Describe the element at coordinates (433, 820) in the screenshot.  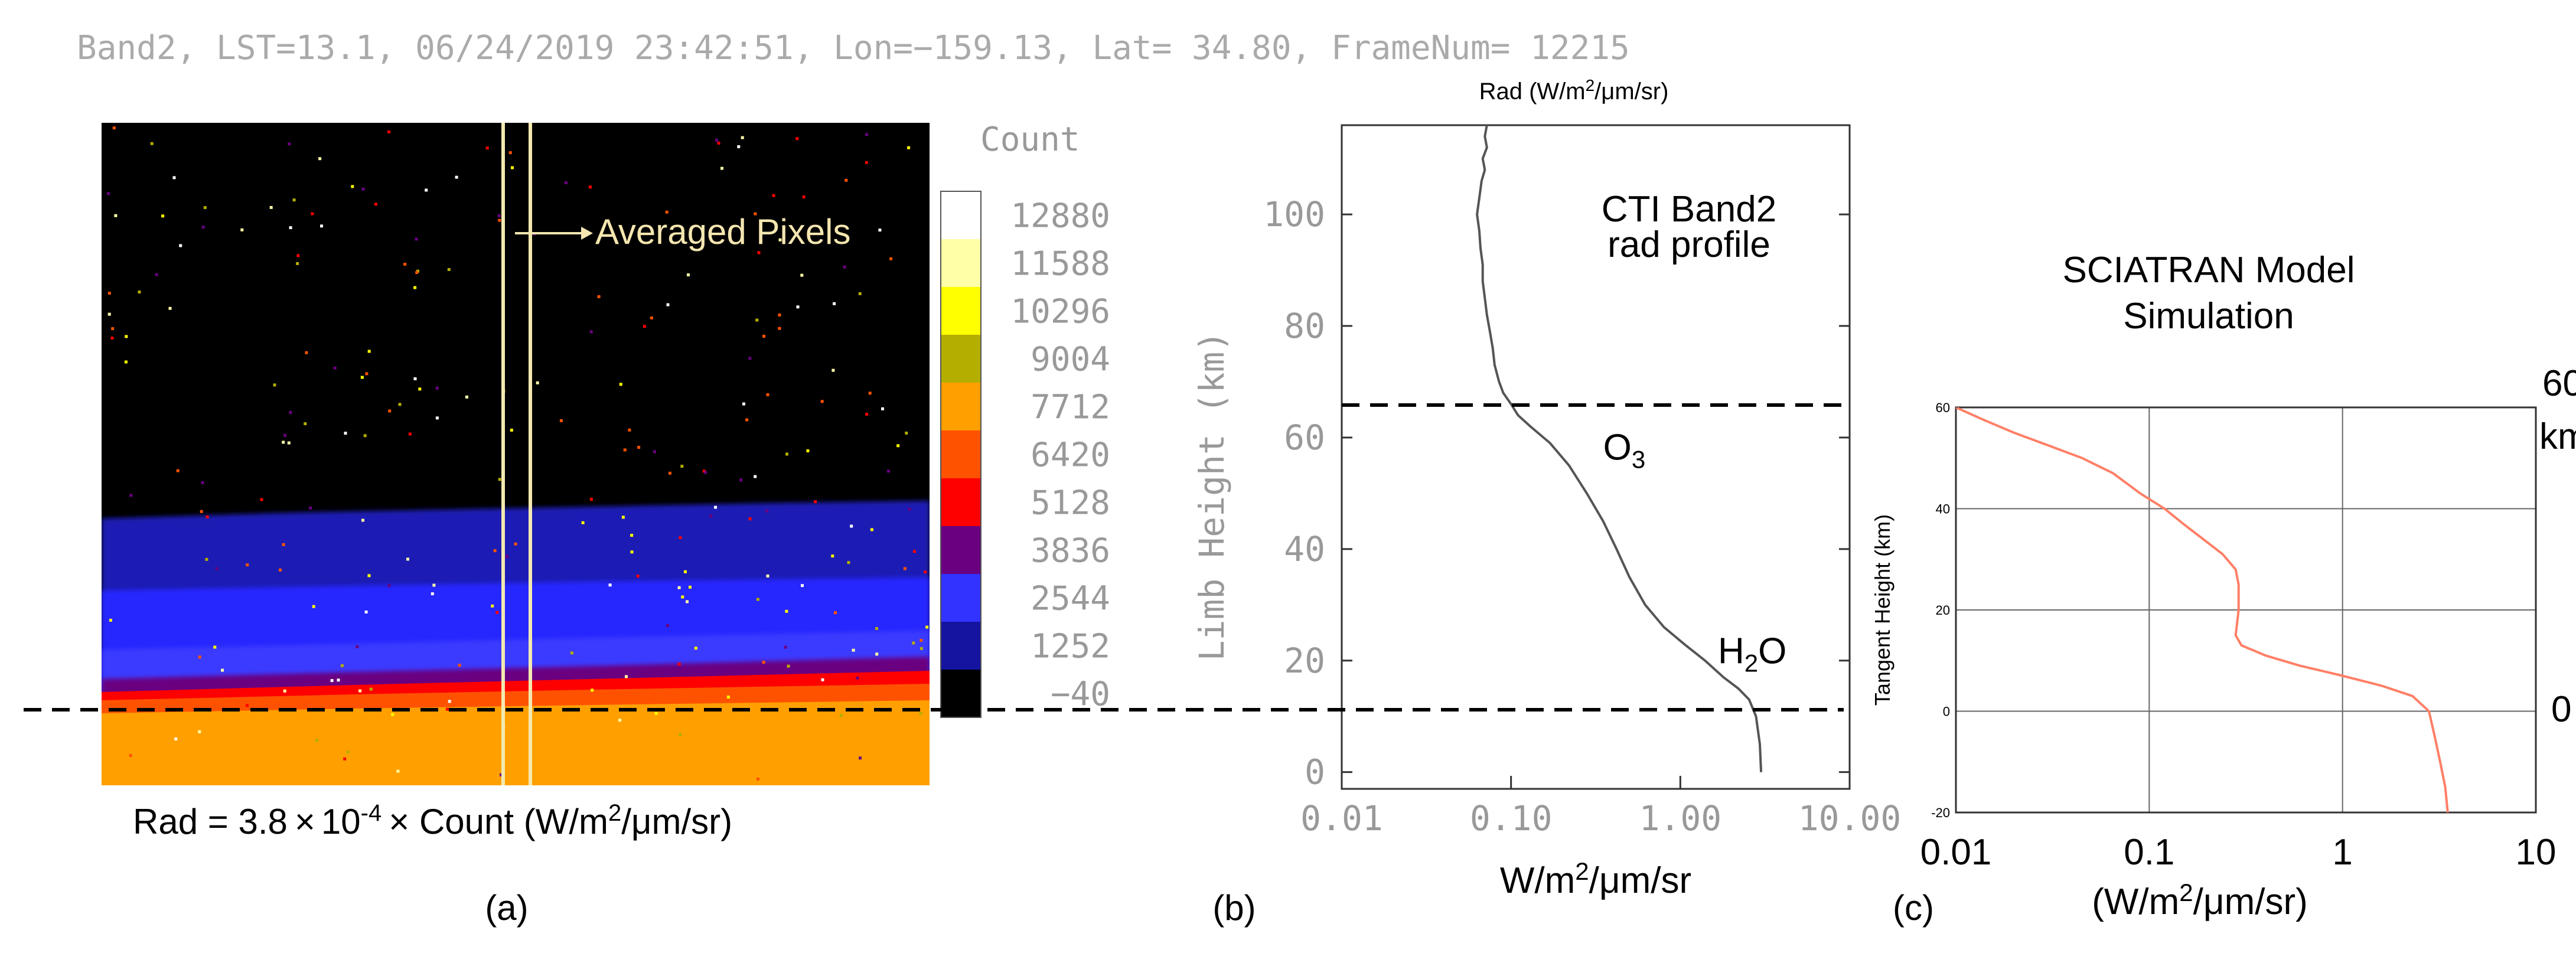
I see `formula: Rad = 3.8 × 10-4 × Count (W/m2/μm/sr)` at that location.